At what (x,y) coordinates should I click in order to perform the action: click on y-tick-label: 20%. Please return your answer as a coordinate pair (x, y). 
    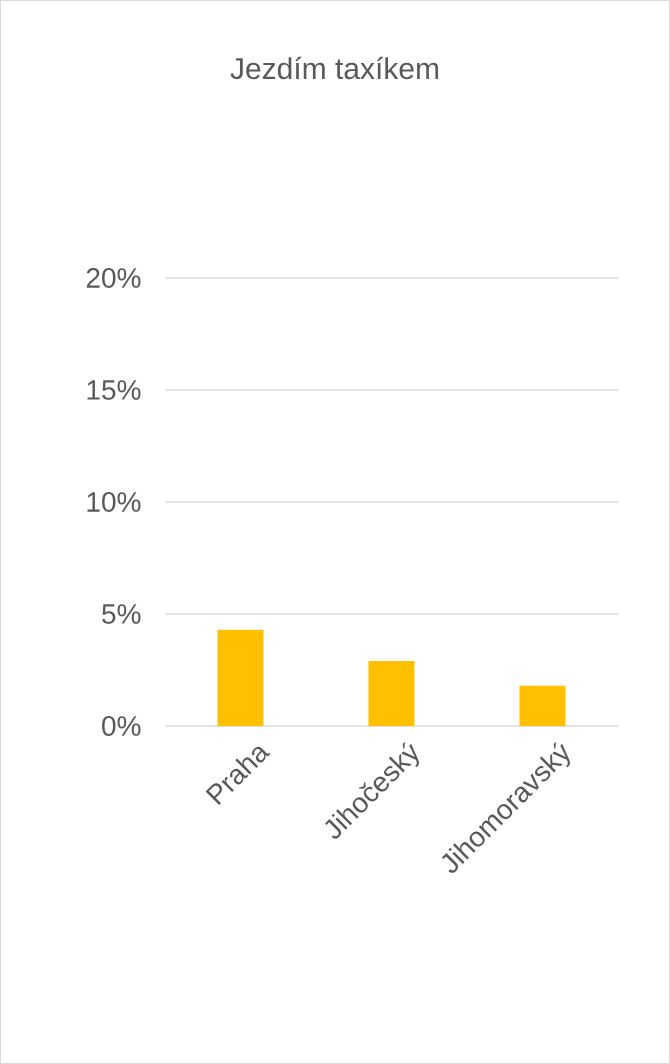
    Looking at the image, I should click on (113, 278).